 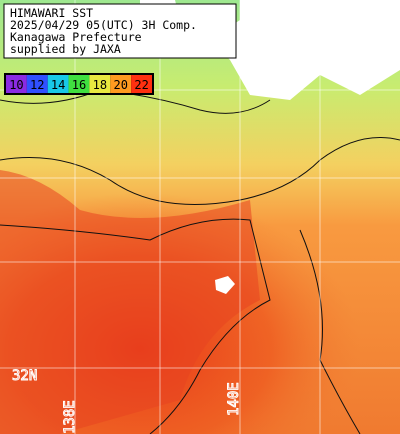 I want to click on color-label: 12, so click(x=37, y=85).